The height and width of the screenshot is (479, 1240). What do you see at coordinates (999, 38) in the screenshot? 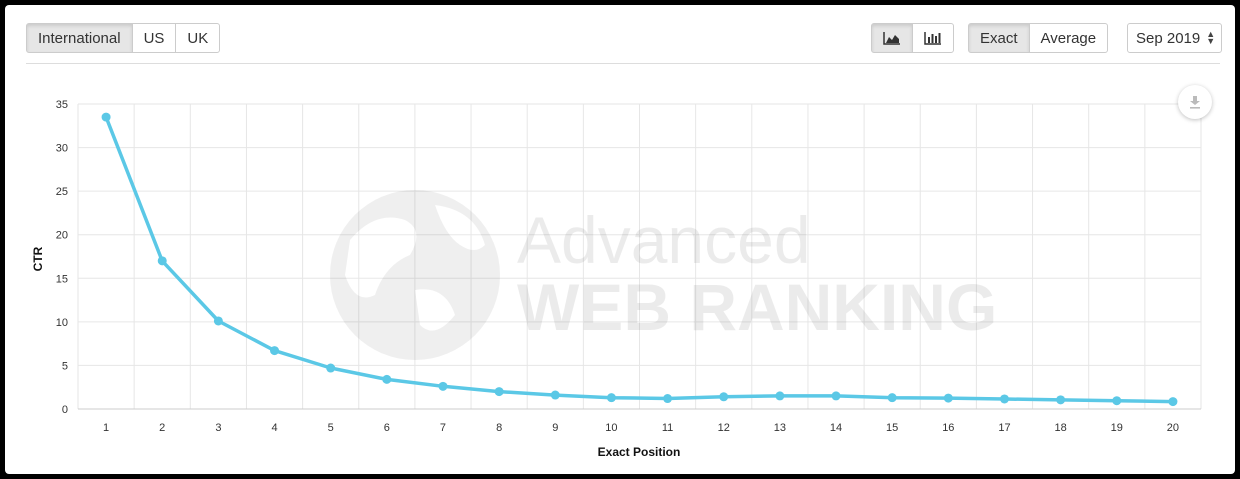
I see `mode-exact-button: Exact` at bounding box center [999, 38].